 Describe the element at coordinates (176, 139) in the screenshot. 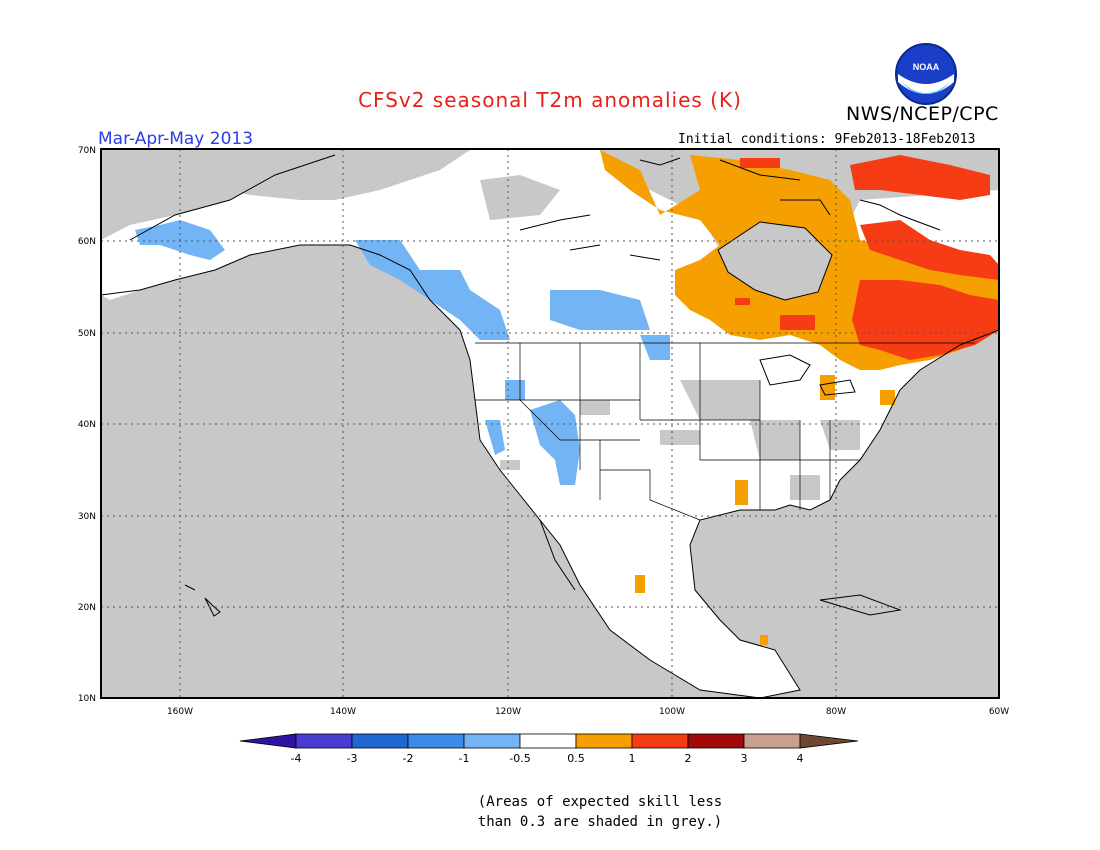

I see `season-label: Mar-Apr-May 2013` at that location.